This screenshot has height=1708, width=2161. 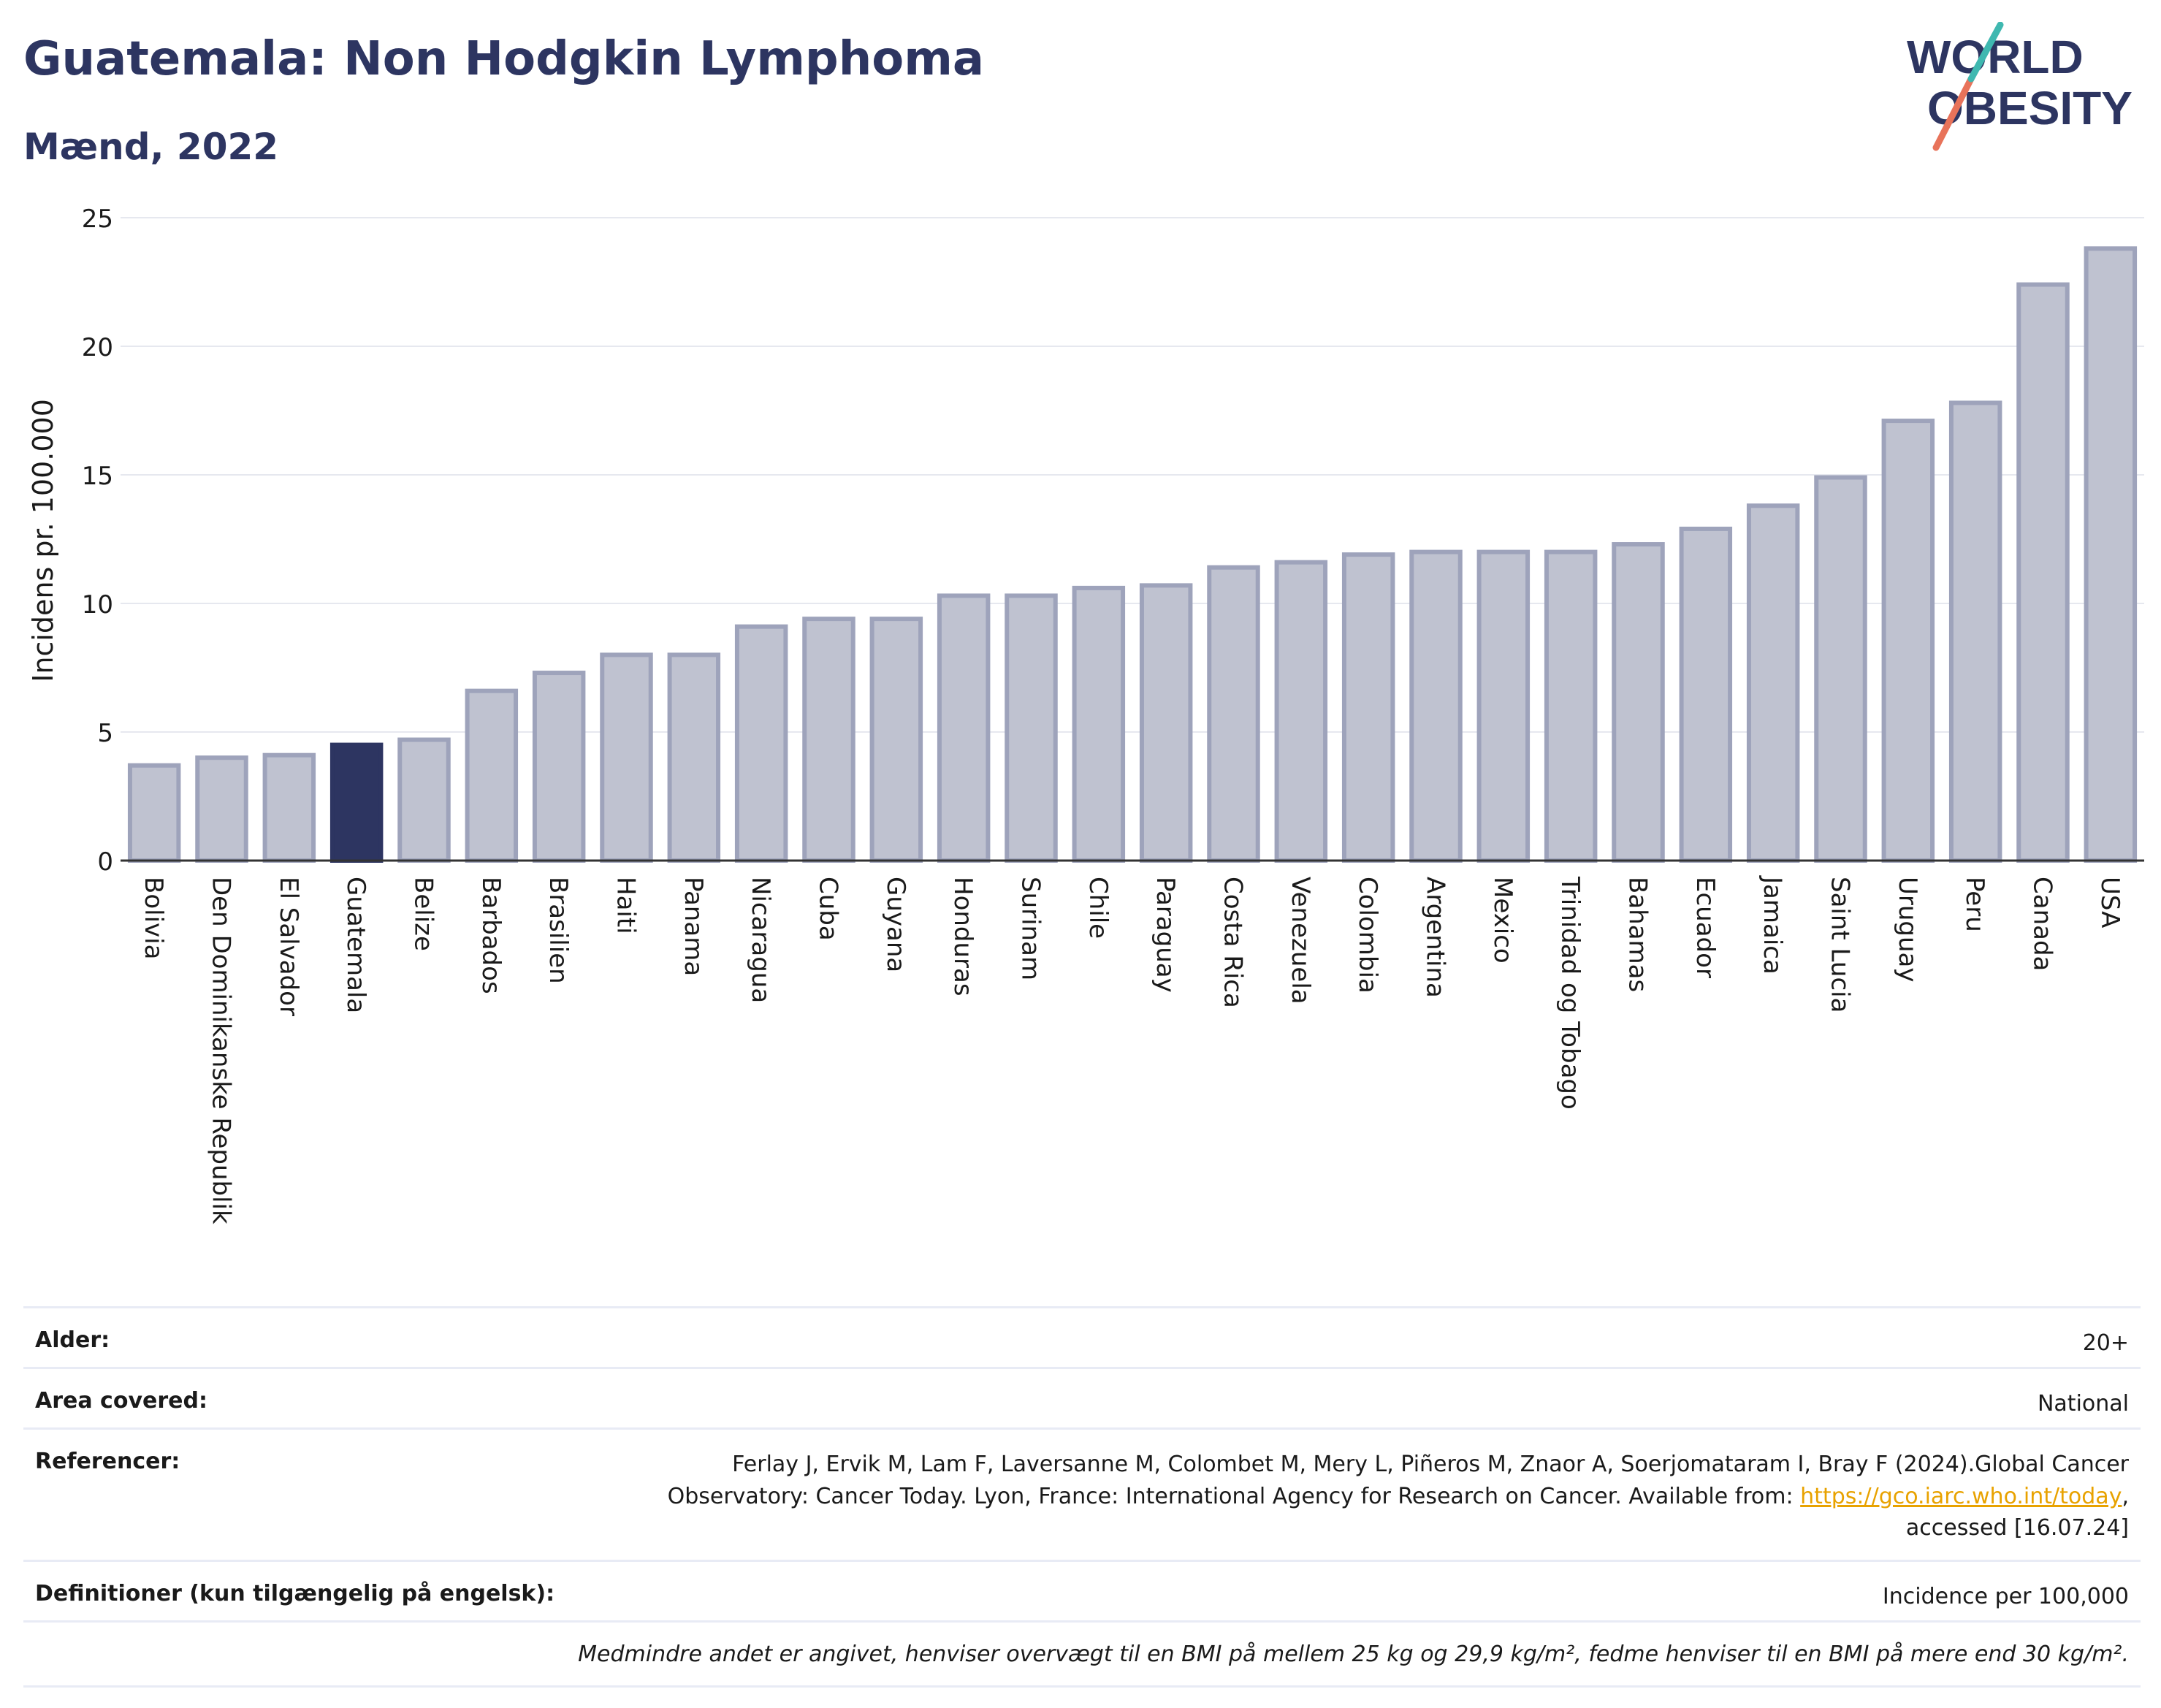 I want to click on x-tick-label: Barbados, so click(x=491, y=936).